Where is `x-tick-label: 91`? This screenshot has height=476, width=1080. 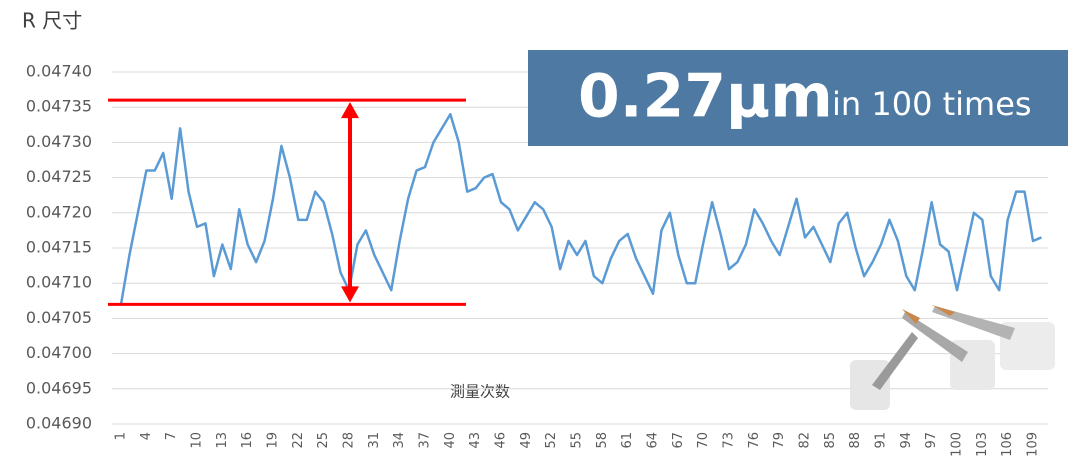 x-tick-label: 91 is located at coordinates (881, 440).